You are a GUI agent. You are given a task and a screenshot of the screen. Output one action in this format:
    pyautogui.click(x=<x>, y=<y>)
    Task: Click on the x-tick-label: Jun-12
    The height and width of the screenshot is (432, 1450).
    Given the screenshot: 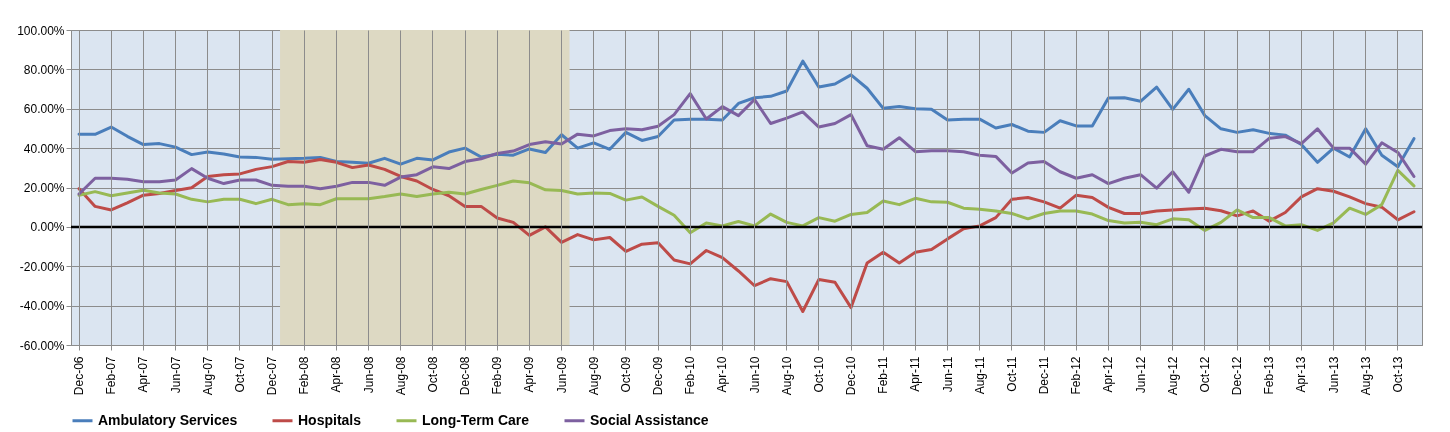 What is the action you would take?
    pyautogui.click(x=1140, y=375)
    